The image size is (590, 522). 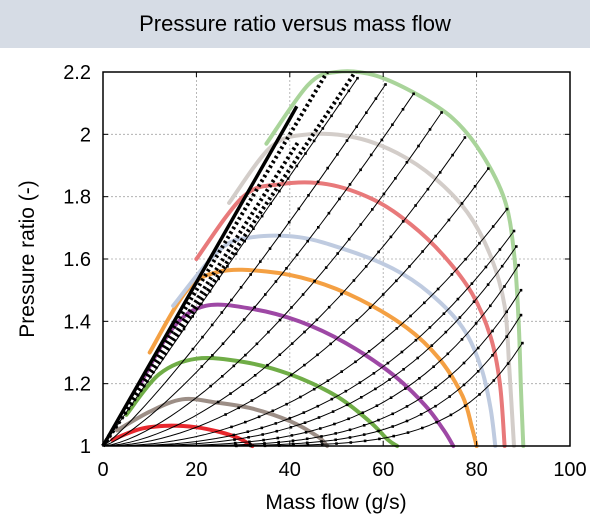 I want to click on x-tick-label: 60, so click(x=383, y=470).